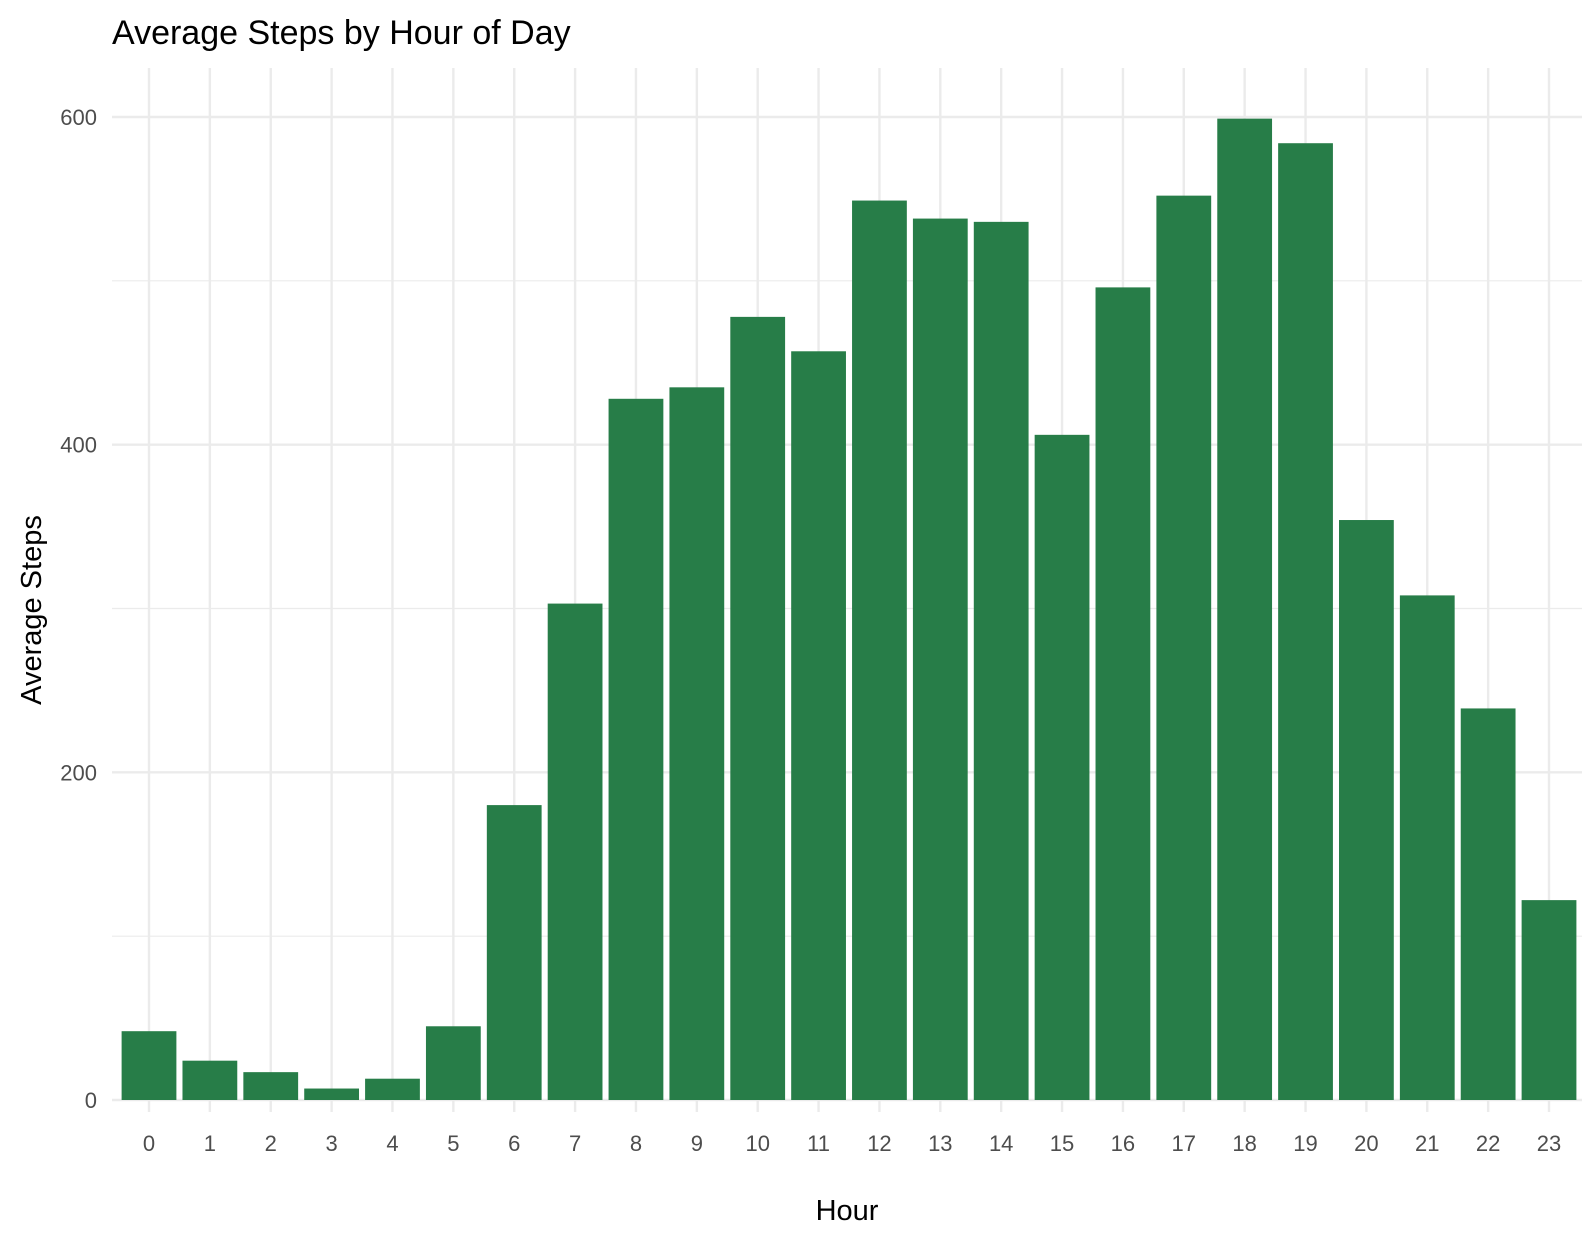 The image size is (1592, 1236). What do you see at coordinates (1123, 1143) in the screenshot?
I see `x-tick-label: 16` at bounding box center [1123, 1143].